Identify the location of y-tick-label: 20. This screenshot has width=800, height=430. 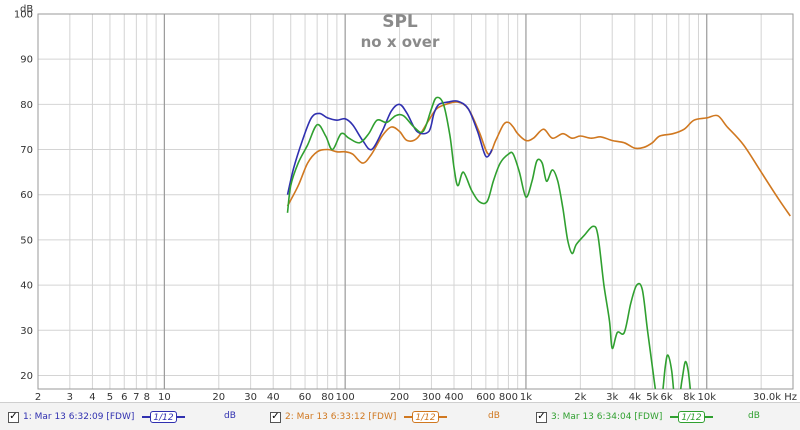
(26, 376).